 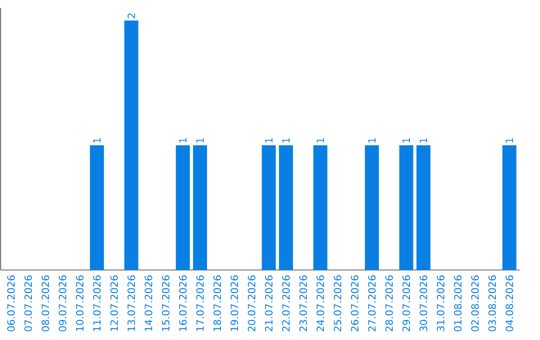 I want to click on x-tick-label: 03.08.2026, so click(x=492, y=303).